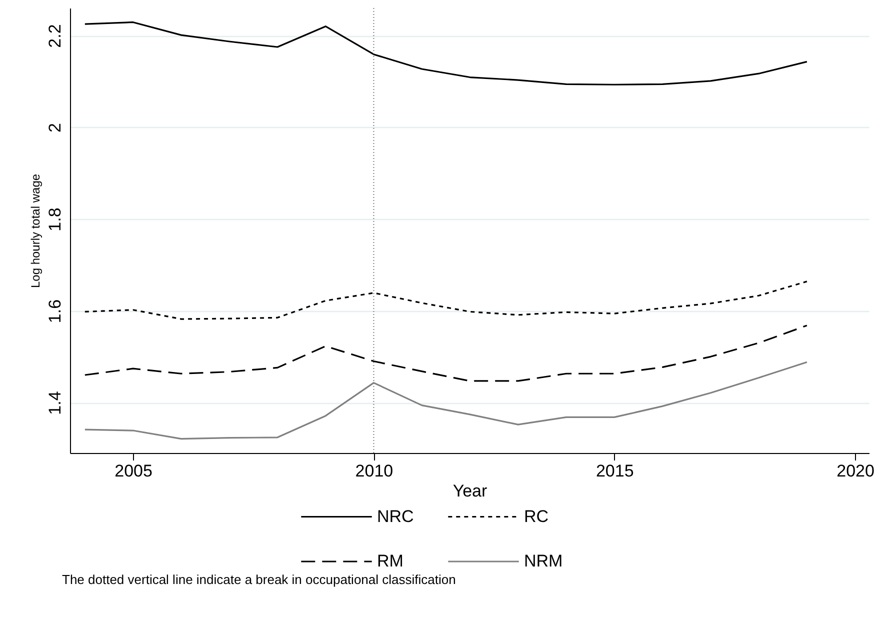 The width and height of the screenshot is (882, 619). Describe the element at coordinates (390, 561) in the screenshot. I see `legend-label: RM` at that location.